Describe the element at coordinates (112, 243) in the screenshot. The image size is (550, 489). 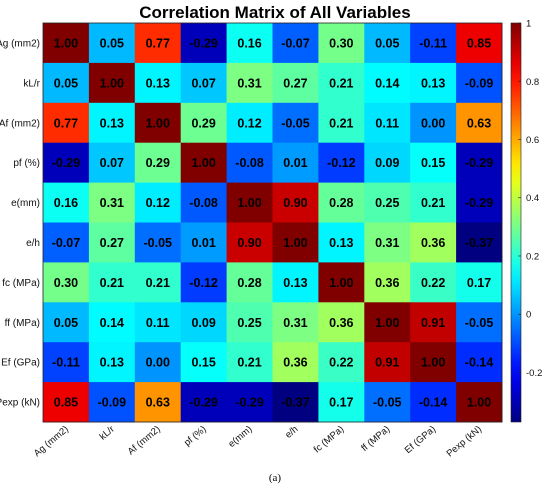
I see `cell-value-label: 0.27` at that location.